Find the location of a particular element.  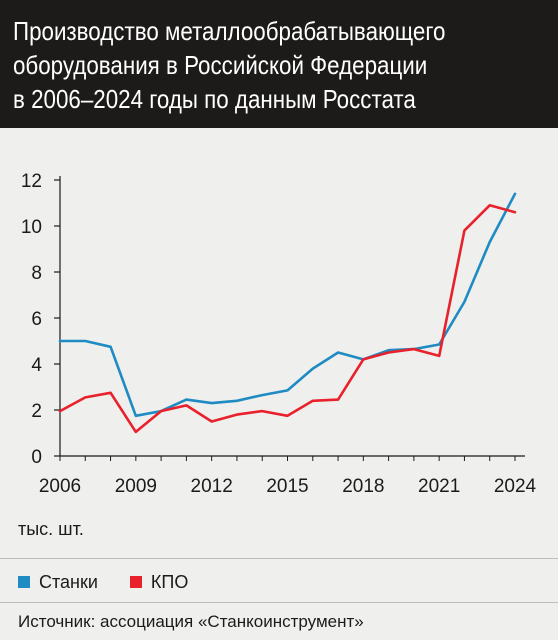

x-tick-label-2006: 2006 is located at coordinates (60, 486).